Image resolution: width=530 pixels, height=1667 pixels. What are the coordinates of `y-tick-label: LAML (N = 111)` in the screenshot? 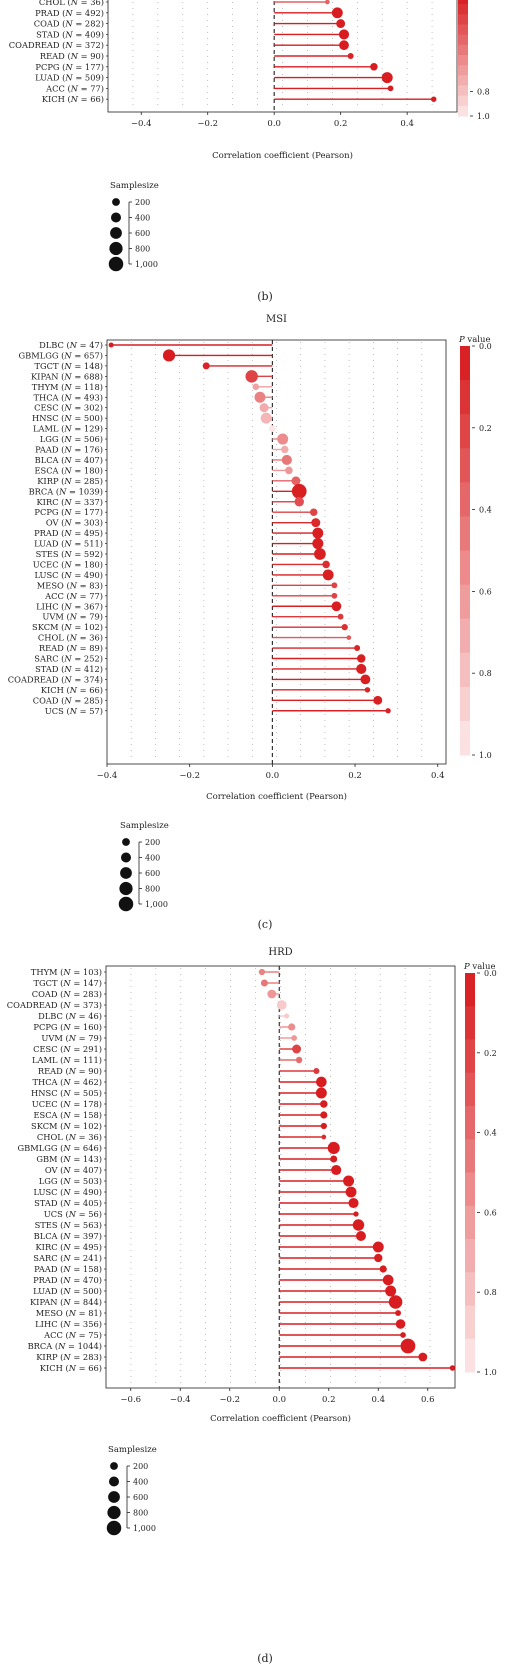 It's located at (67, 1060).